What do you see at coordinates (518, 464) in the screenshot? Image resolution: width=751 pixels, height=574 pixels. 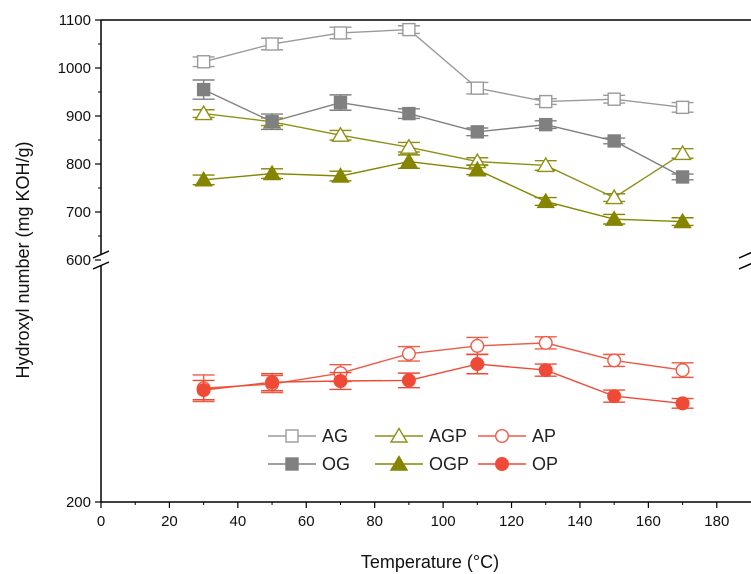 I see `legend-item-op: OP` at bounding box center [518, 464].